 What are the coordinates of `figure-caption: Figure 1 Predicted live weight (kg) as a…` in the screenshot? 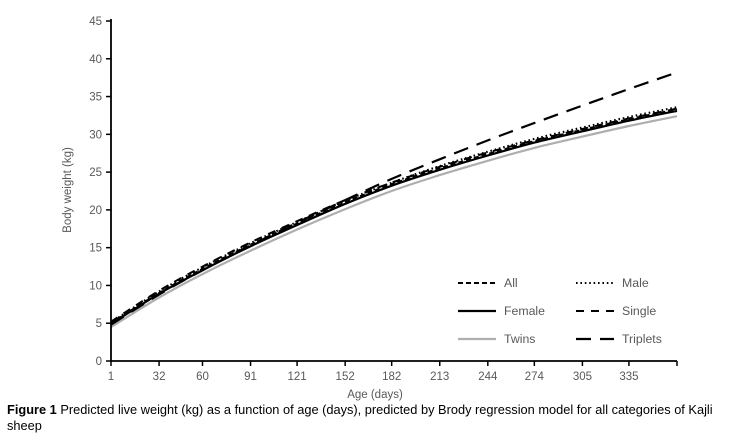 It's located at (363, 418).